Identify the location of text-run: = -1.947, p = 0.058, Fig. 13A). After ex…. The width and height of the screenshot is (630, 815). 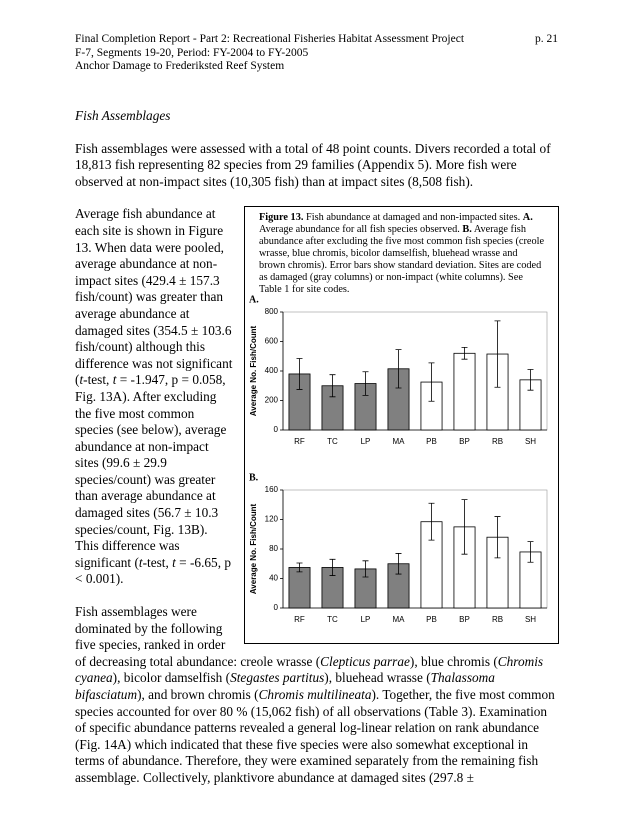
(151, 471).